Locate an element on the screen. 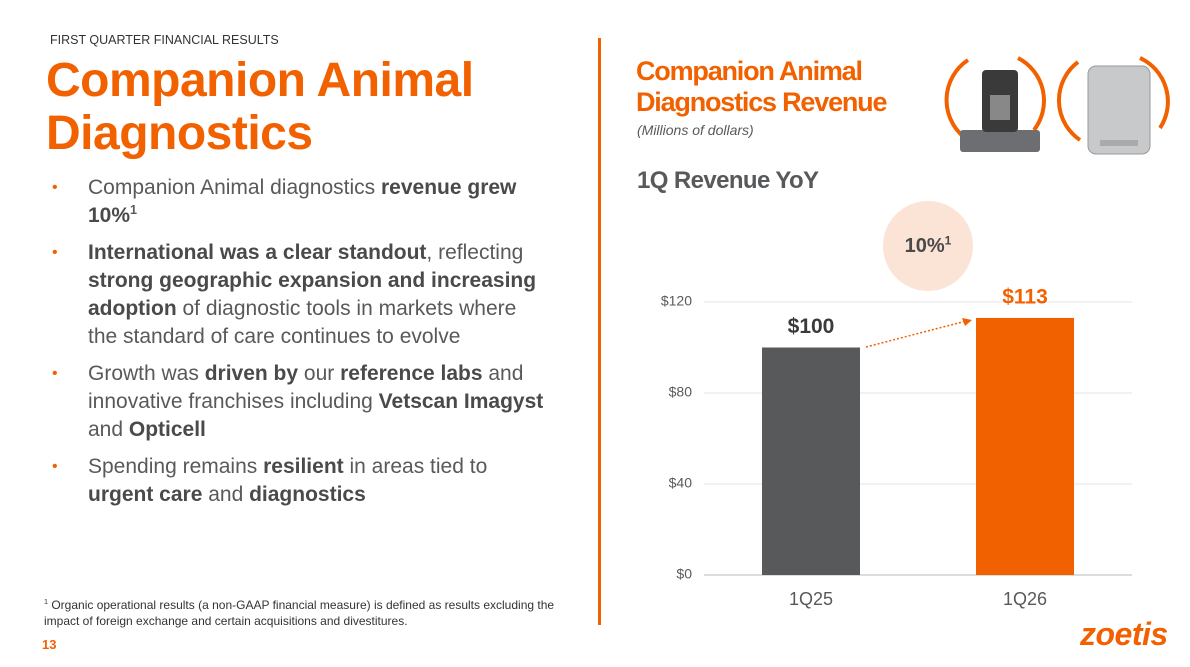 The height and width of the screenshot is (667, 1190). bullet-text: diagnostics is located at coordinates (307, 494).